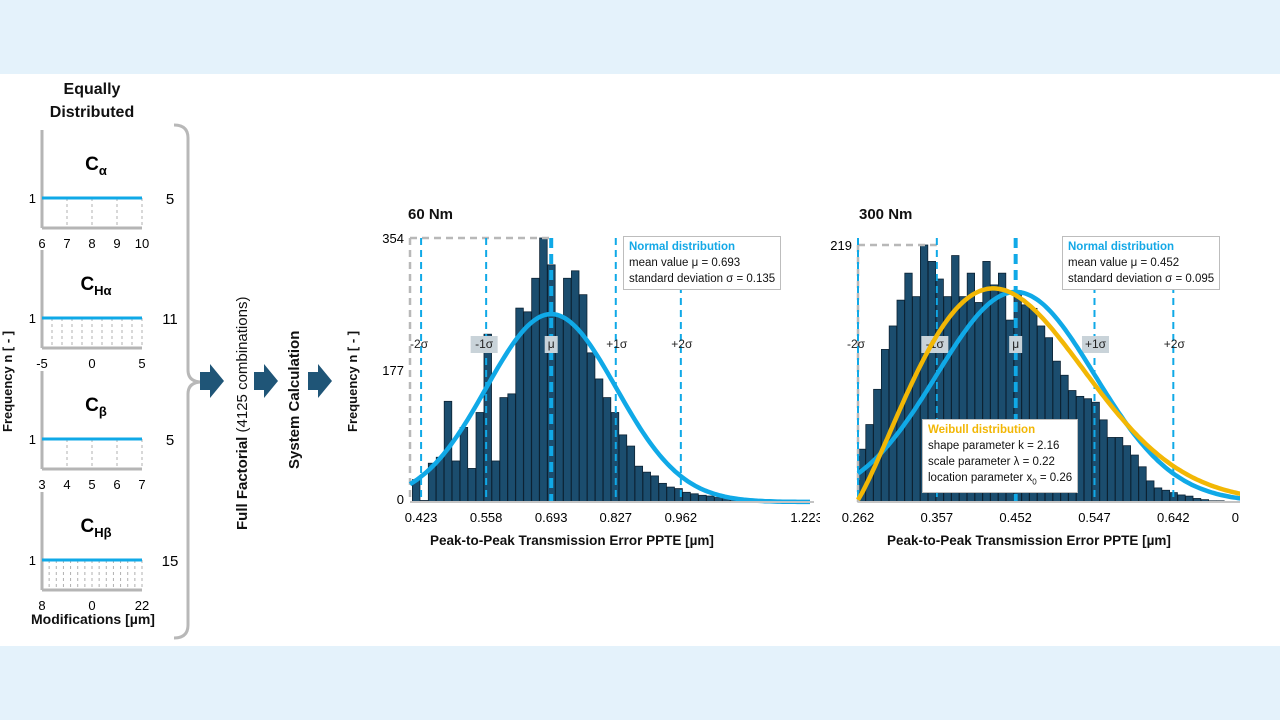 The width and height of the screenshot is (1280, 720). Describe the element at coordinates (486, 517) in the screenshot. I see `x-tick-label: 0.558` at that location.